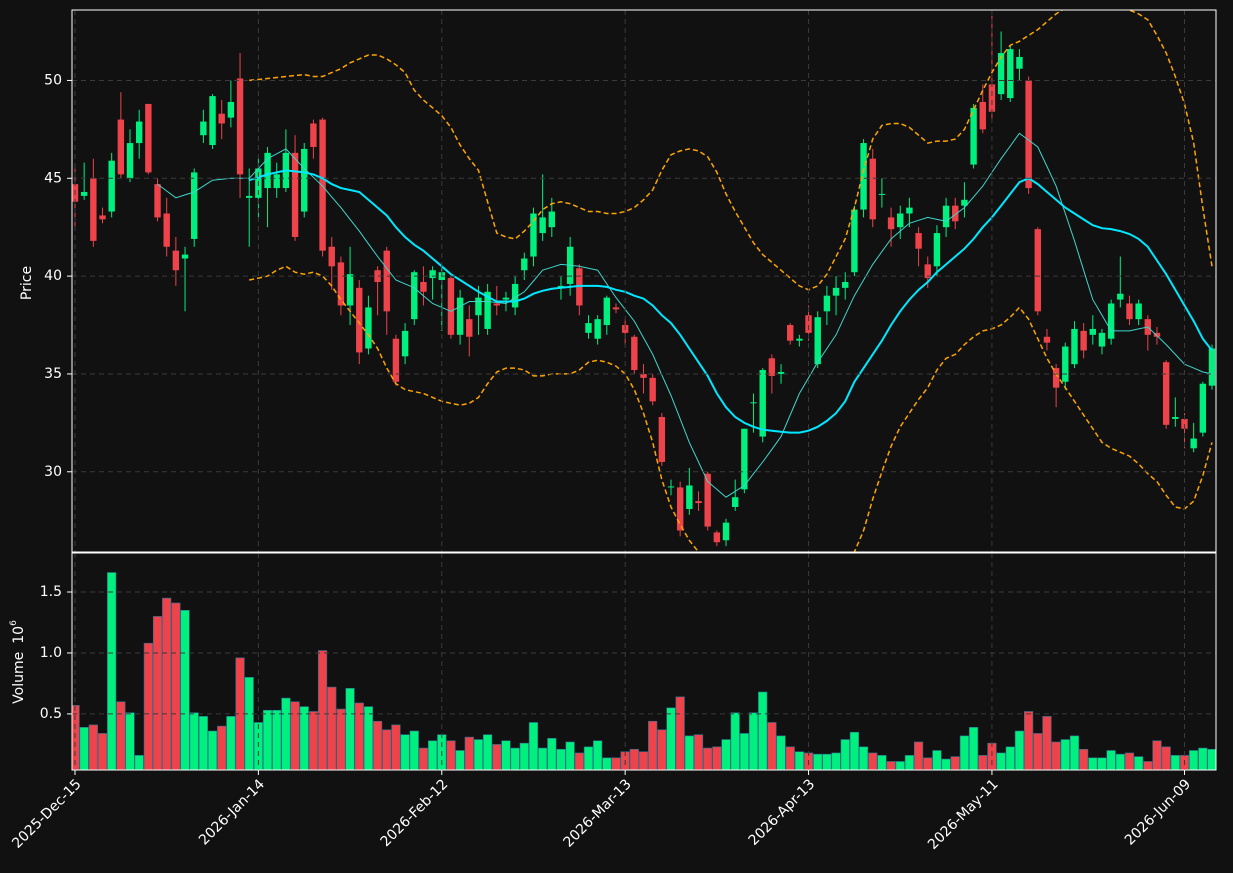  What do you see at coordinates (14, 623) in the screenshot?
I see `volume-offset-exponent: 6` at bounding box center [14, 623].